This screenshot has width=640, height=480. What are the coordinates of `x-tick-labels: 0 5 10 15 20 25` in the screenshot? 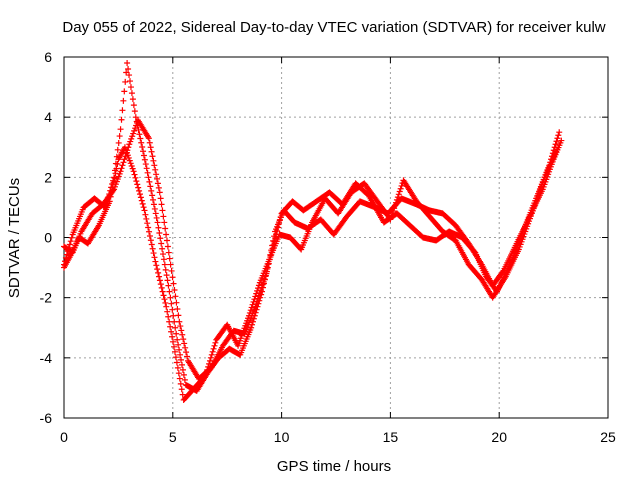 It's located at (338, 437).